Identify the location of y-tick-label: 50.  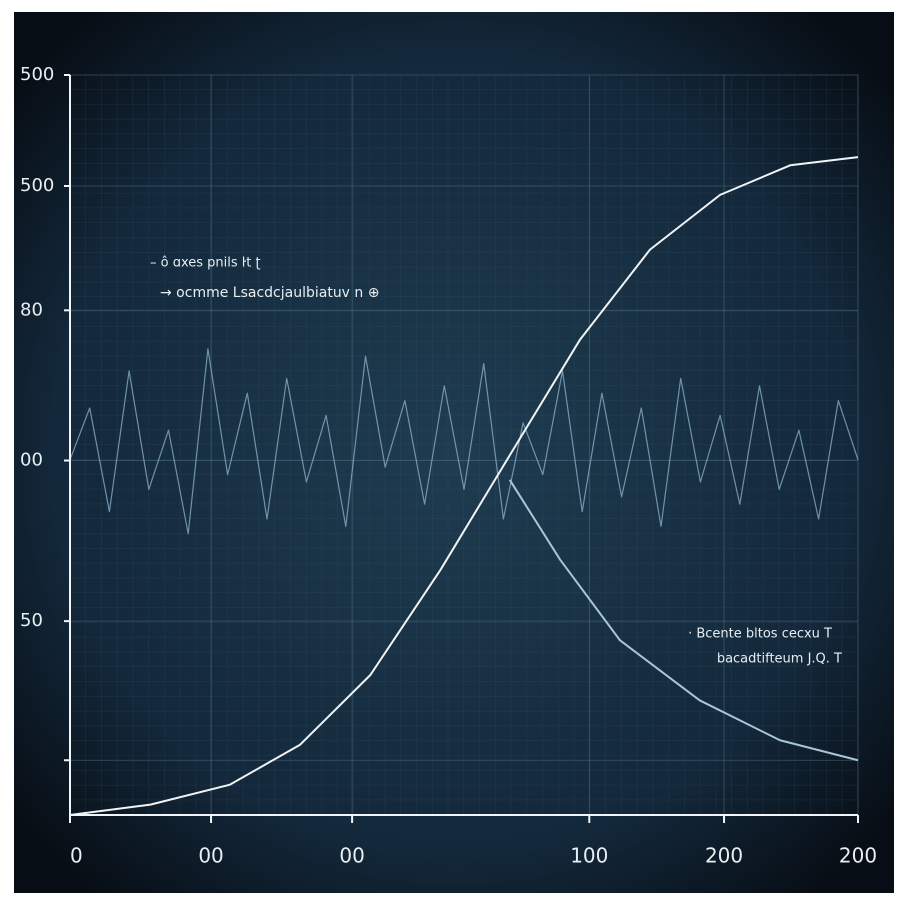
(31, 620).